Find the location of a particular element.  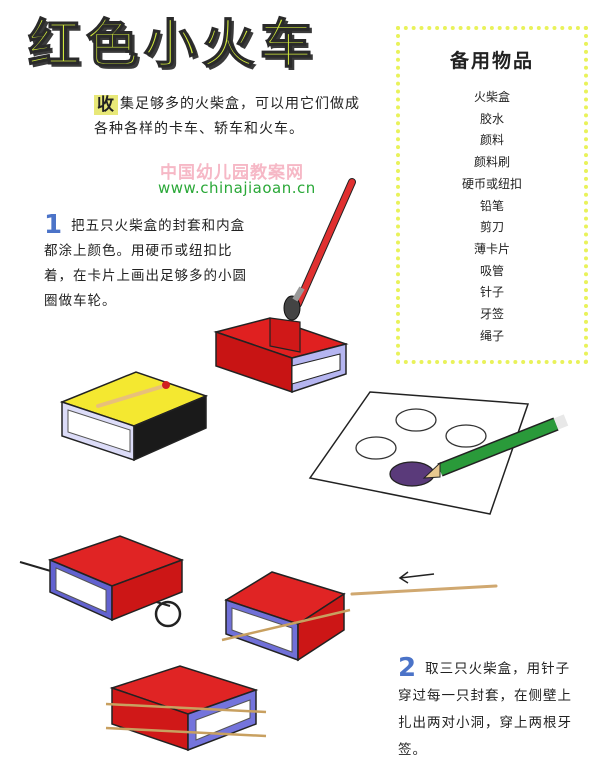

step-2-text: 取三只火柴盒，用针子 is located at coordinates (498, 669).